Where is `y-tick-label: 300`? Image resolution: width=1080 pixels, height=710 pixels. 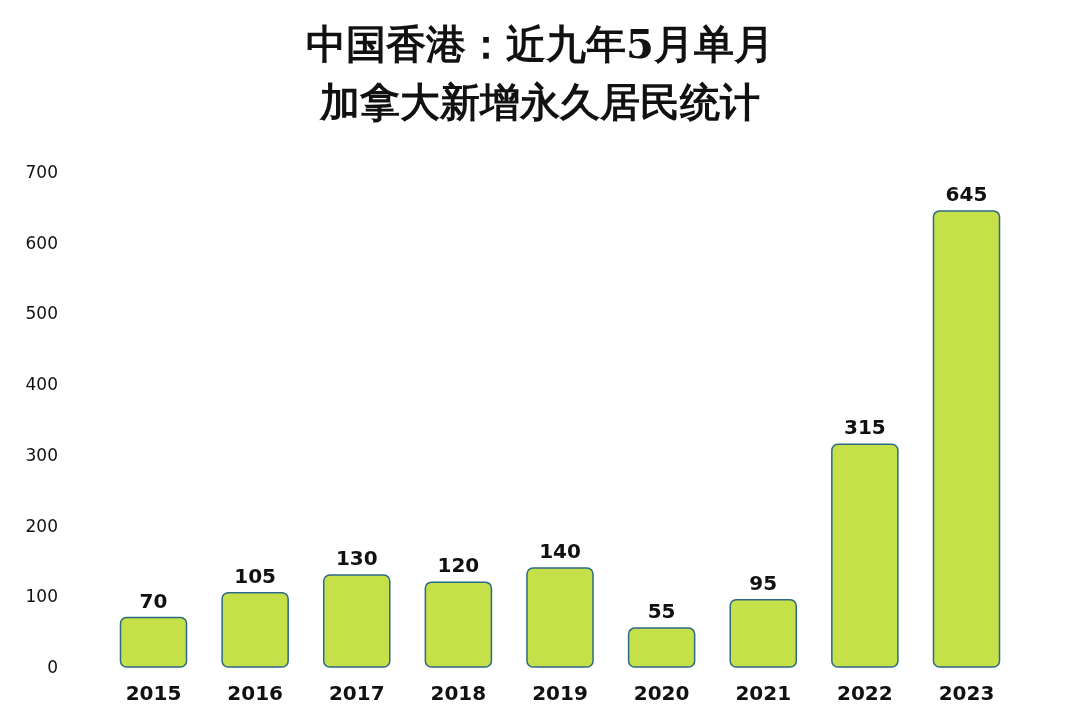 y-tick-label: 300 is located at coordinates (41, 454).